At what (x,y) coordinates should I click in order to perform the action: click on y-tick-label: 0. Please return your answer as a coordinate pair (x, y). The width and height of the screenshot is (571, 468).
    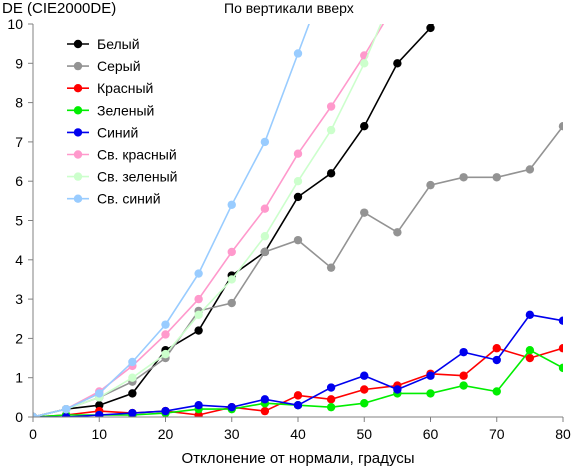
    Looking at the image, I should click on (19, 417).